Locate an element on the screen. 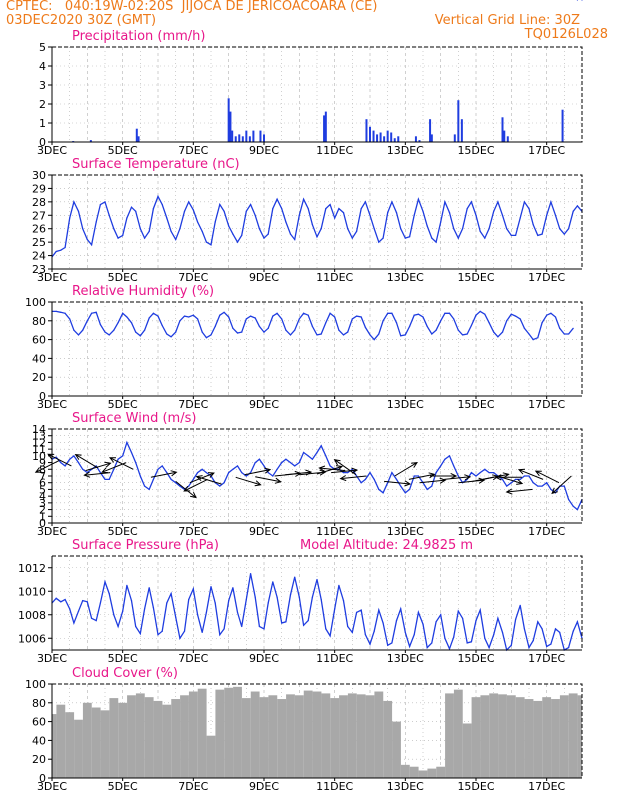 This screenshot has height=800, width=618. y-tick-label: 1 is located at coordinates (42, 123).